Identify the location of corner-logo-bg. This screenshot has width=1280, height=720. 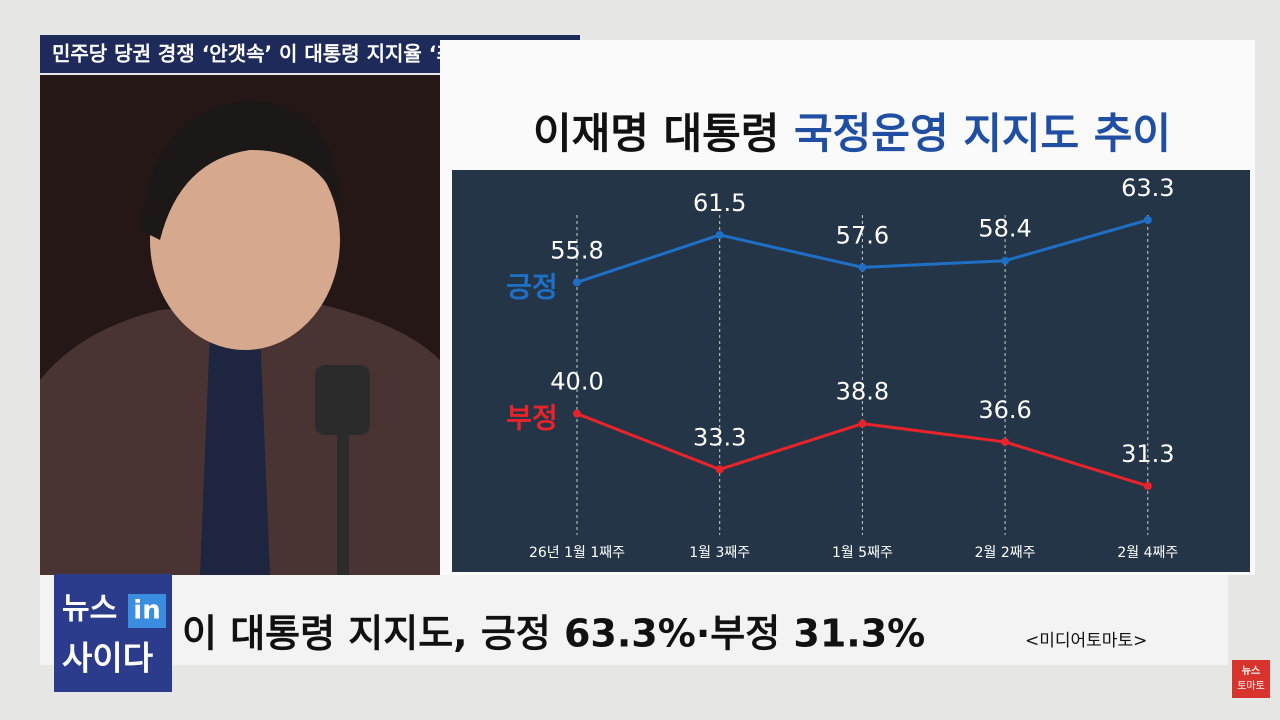
(1251, 679).